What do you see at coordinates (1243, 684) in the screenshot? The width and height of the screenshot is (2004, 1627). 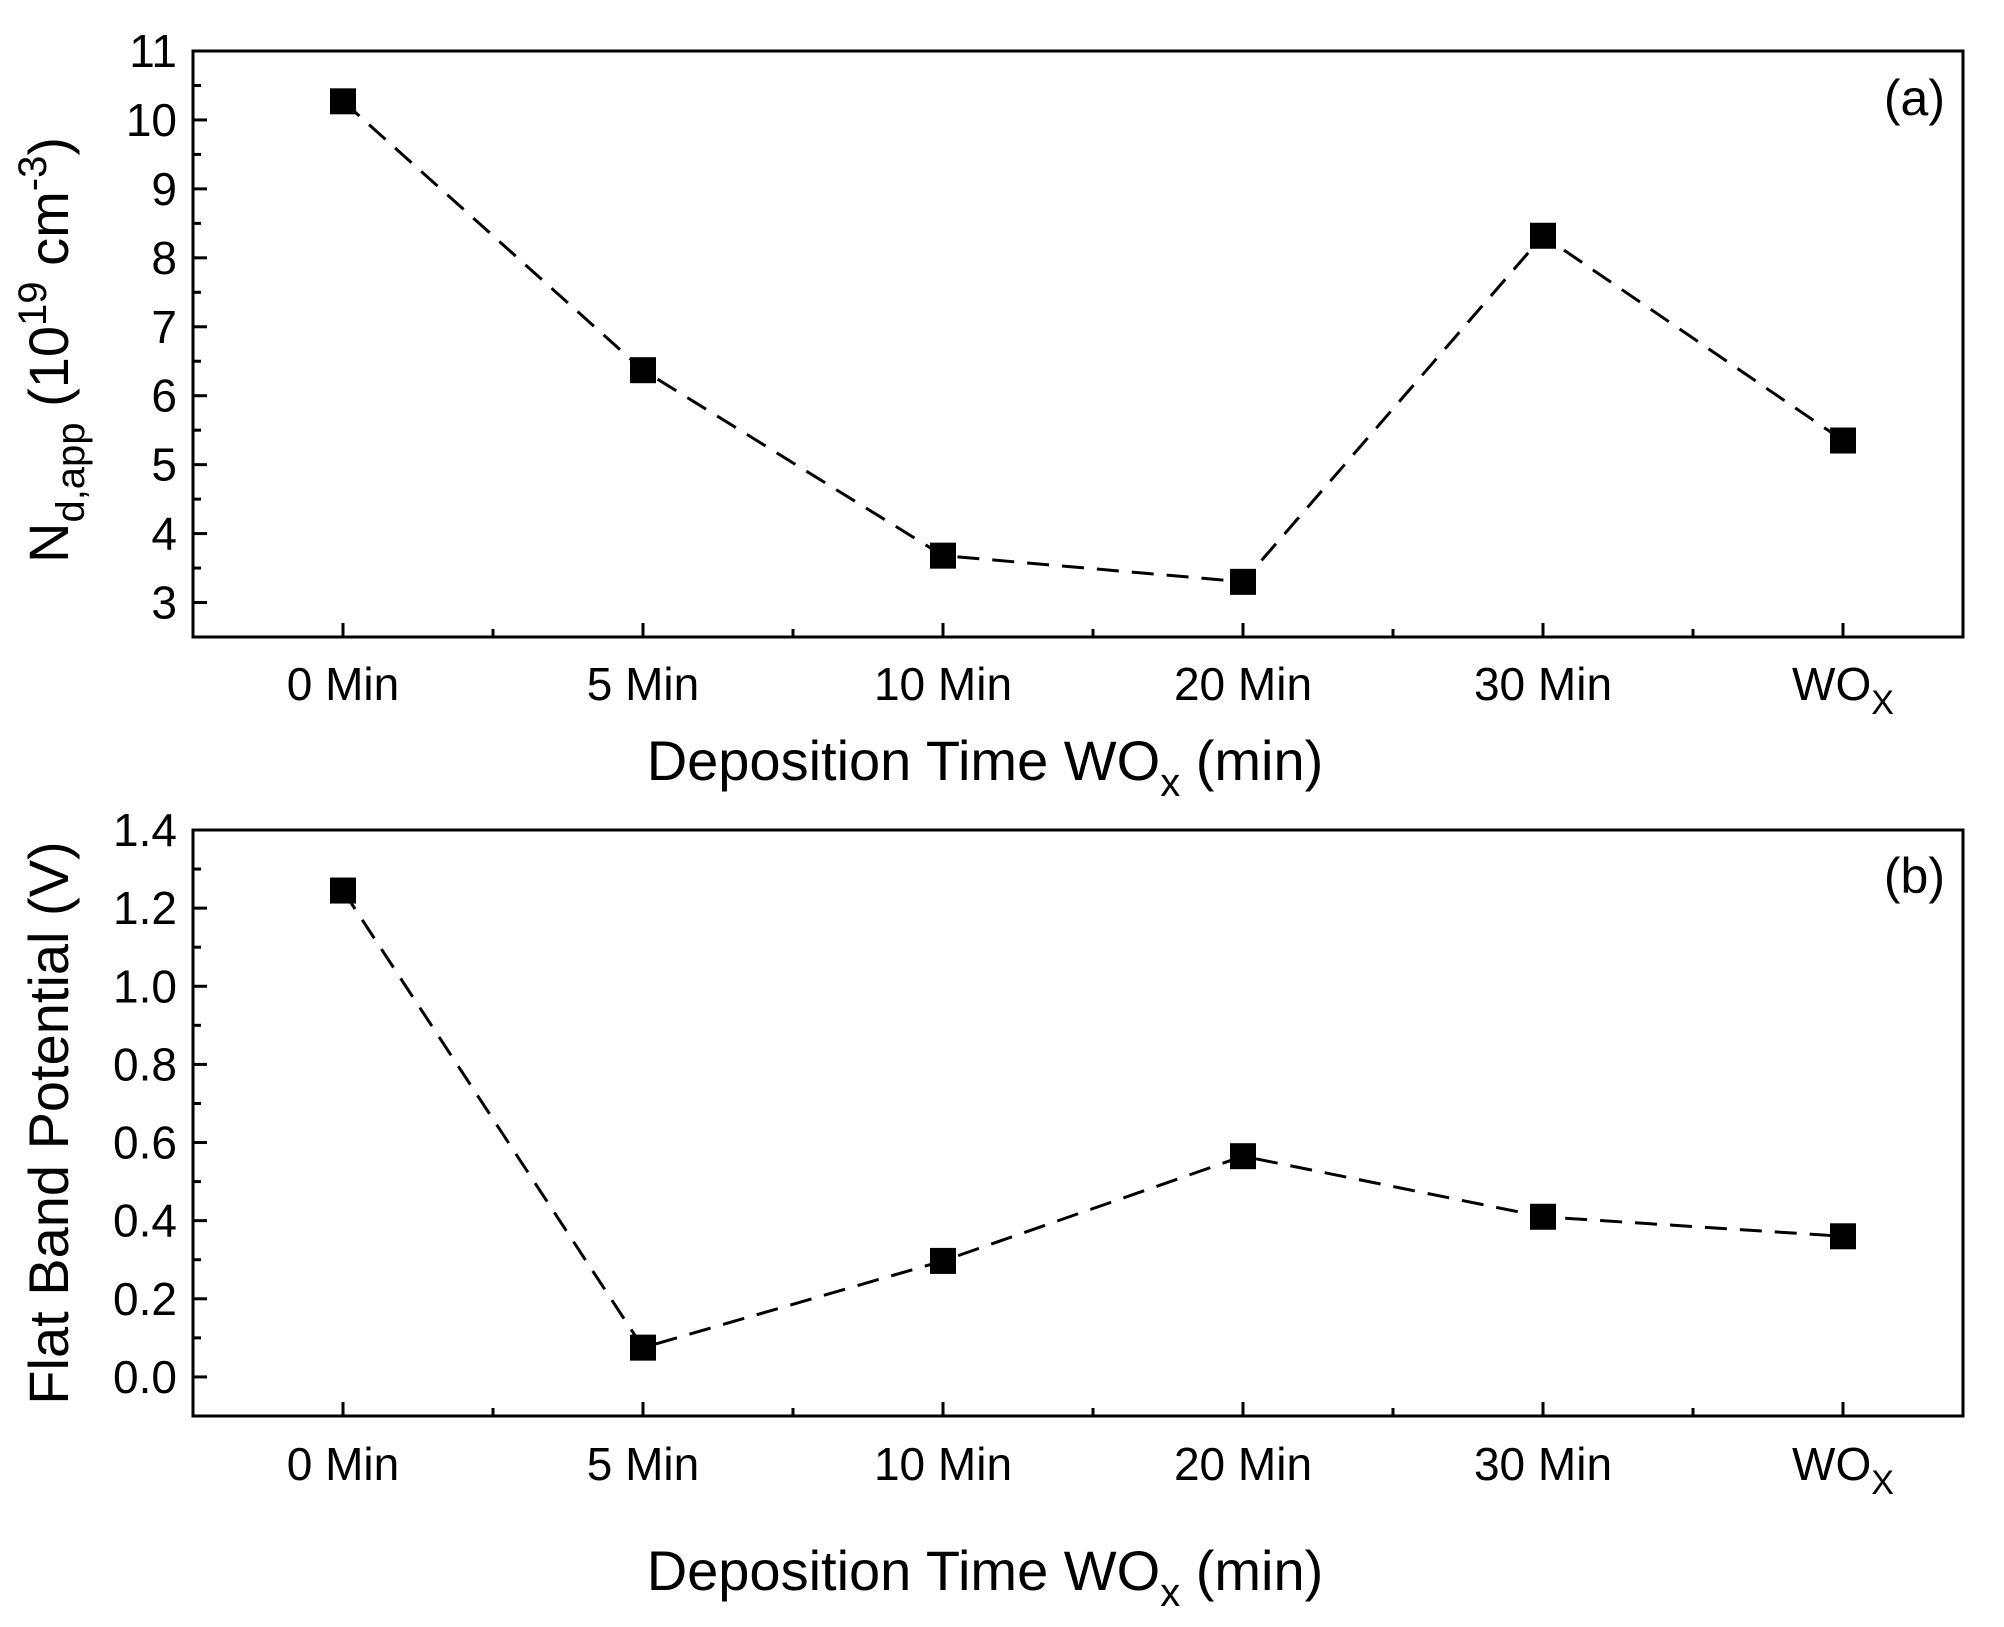 I see `x-tick-label-a: 20 Min` at bounding box center [1243, 684].